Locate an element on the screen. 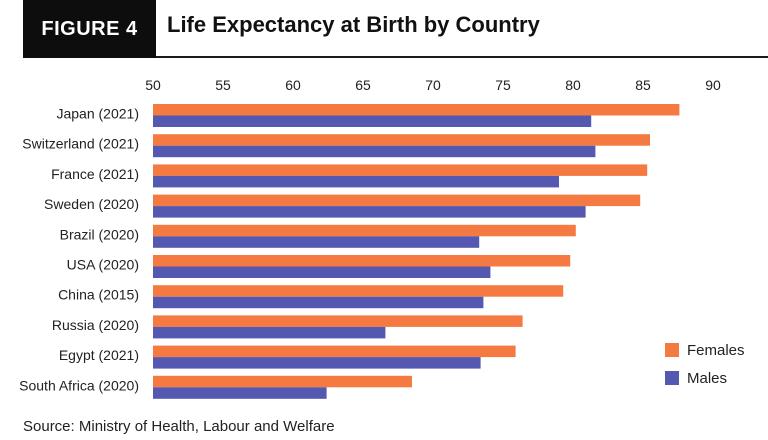  category-label: USA (2020) is located at coordinates (103, 265).